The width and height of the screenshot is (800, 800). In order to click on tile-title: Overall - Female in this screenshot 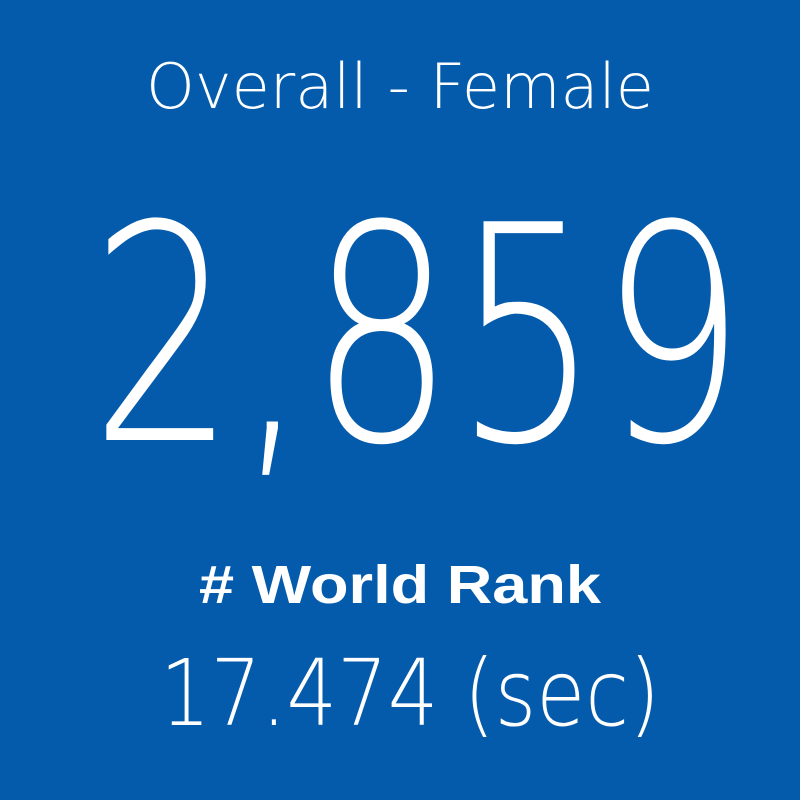, I will do `click(400, 86)`.